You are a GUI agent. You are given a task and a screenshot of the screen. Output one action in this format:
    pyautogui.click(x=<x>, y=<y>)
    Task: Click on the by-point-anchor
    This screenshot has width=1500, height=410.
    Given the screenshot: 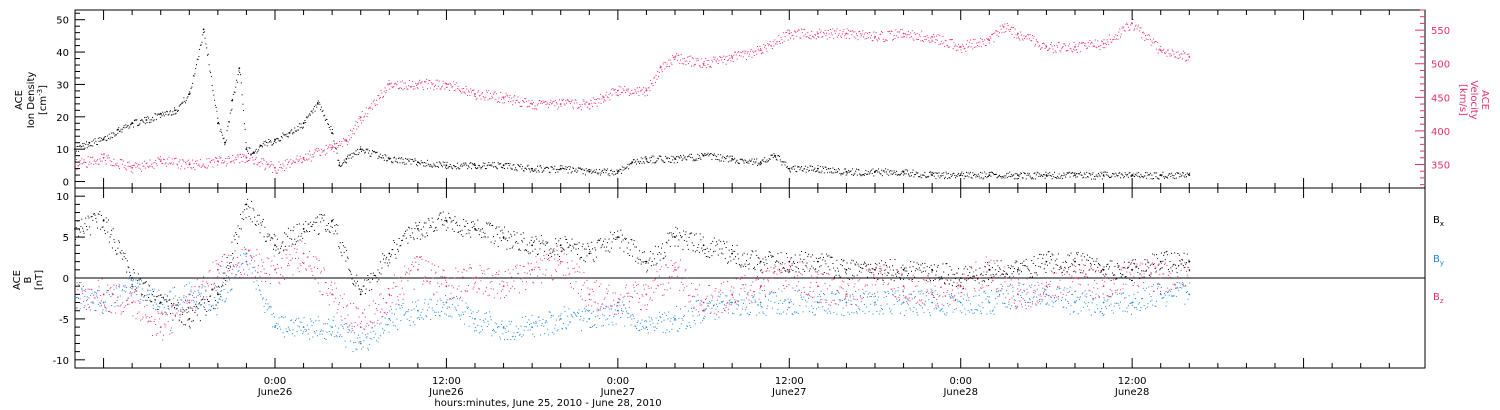 What is the action you would take?
    pyautogui.click(x=760, y=302)
    